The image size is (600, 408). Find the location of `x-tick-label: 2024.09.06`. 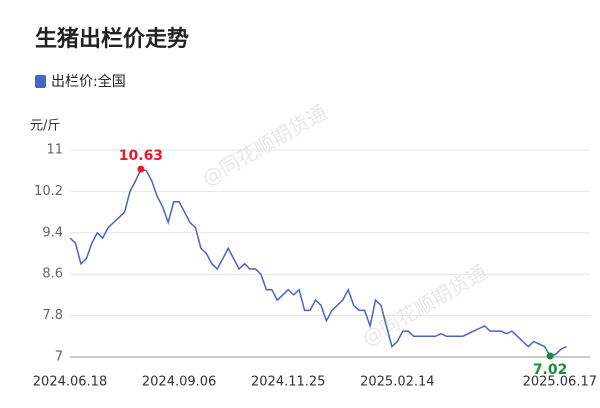

x-tick-label: 2024.09.06 is located at coordinates (179, 382).